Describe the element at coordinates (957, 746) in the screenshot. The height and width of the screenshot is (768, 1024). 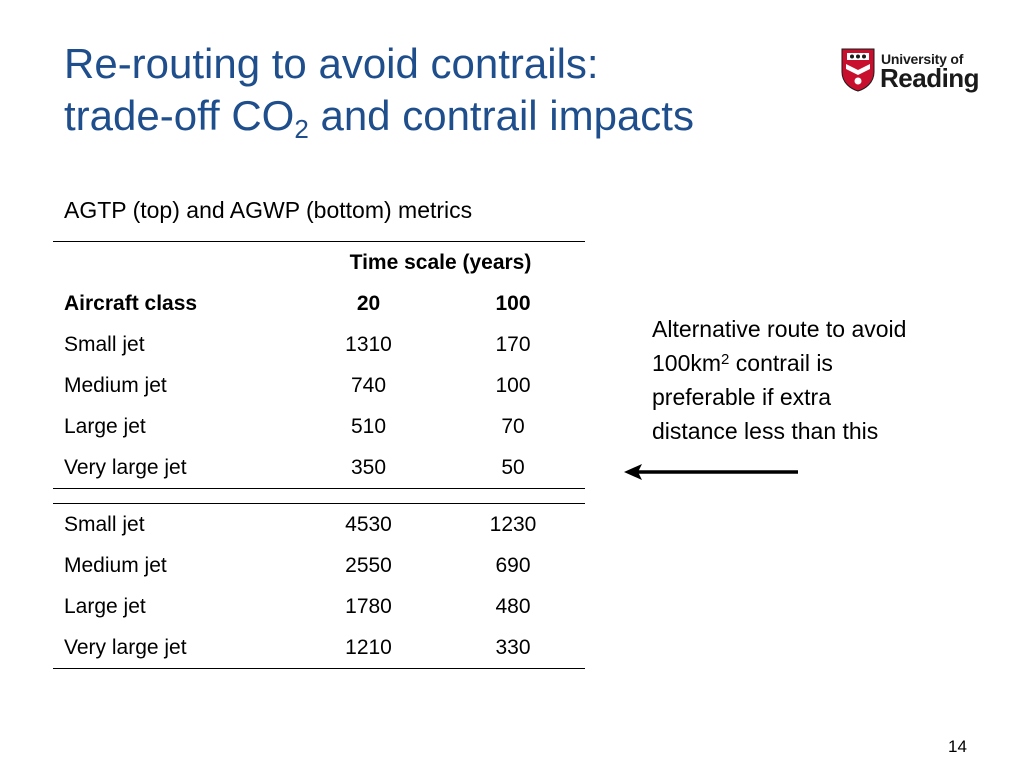
I see `page-number: 14` at that location.